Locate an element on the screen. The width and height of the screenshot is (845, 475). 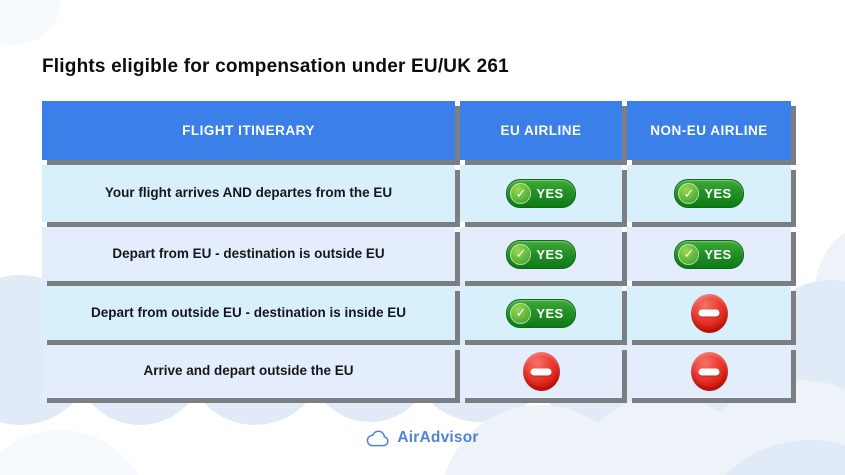
cloud-decoration is located at coordinates (30, 22).